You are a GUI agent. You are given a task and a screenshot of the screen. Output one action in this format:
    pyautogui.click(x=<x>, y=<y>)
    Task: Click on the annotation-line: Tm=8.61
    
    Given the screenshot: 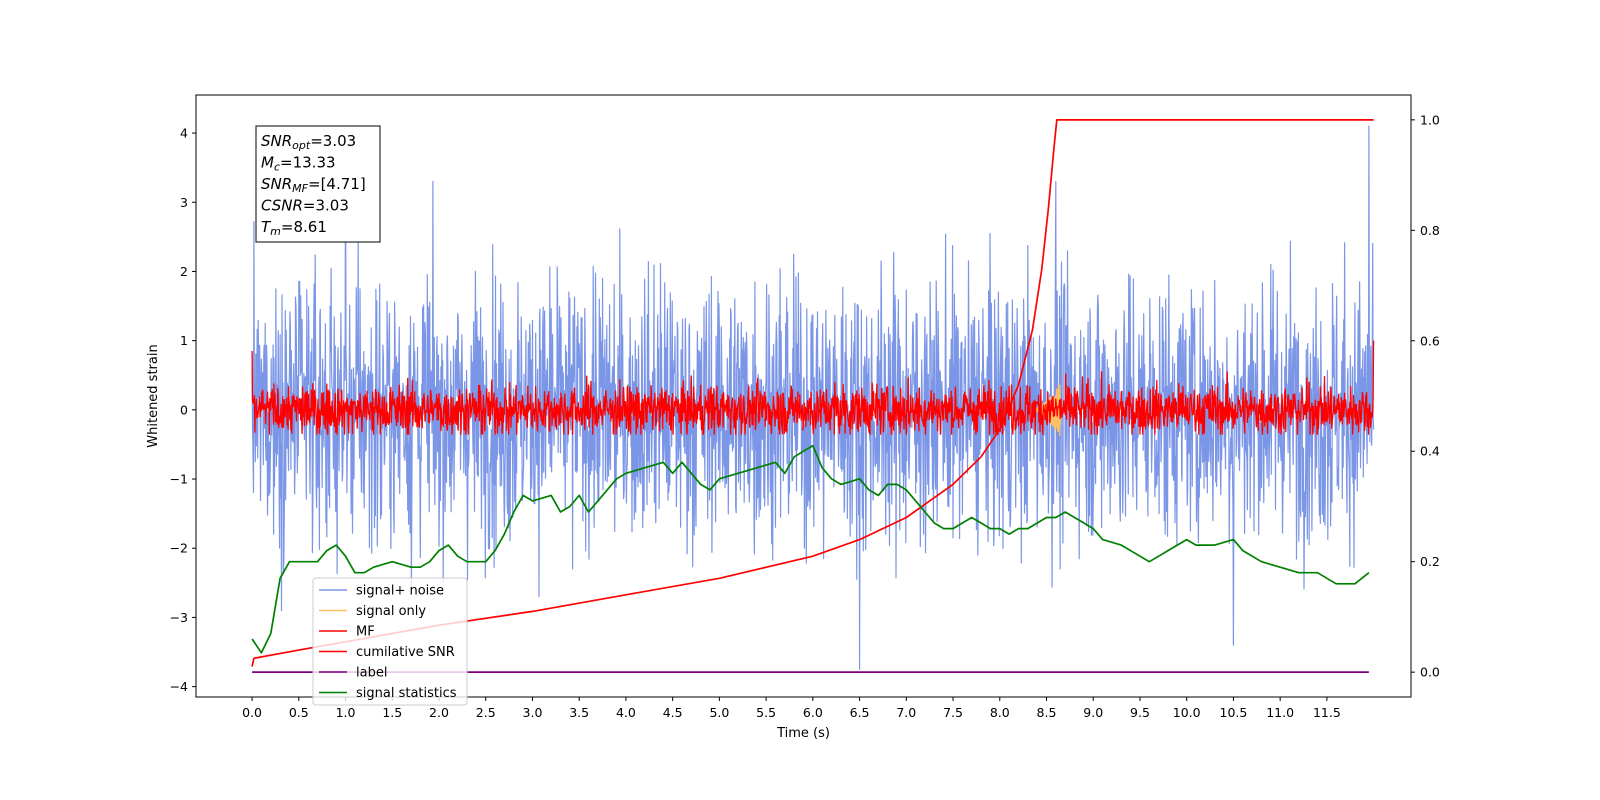 What is the action you would take?
    pyautogui.click(x=294, y=228)
    